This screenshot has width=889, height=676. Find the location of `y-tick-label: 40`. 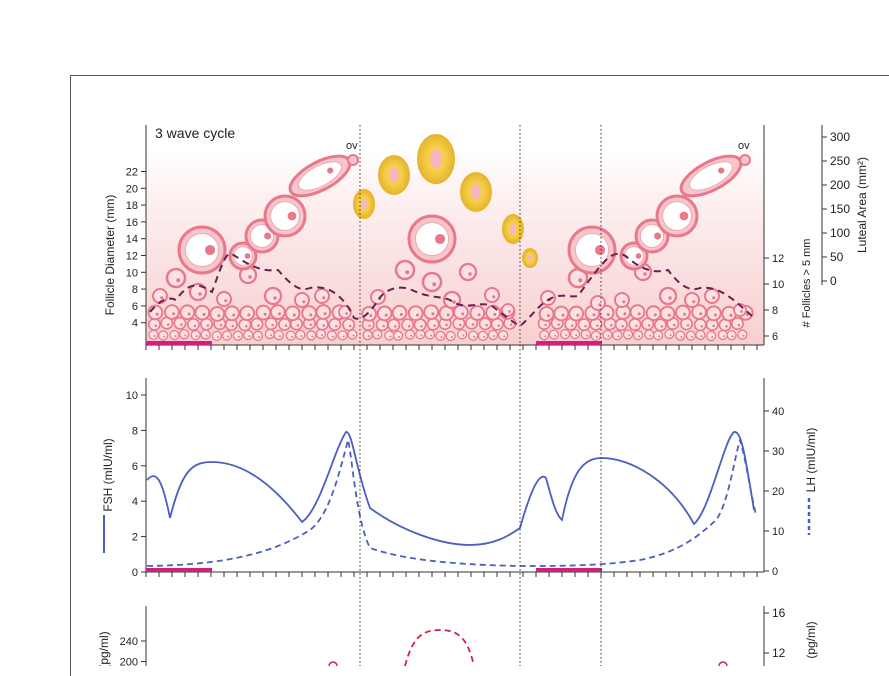

y-tick-label: 40 is located at coordinates (778, 412).